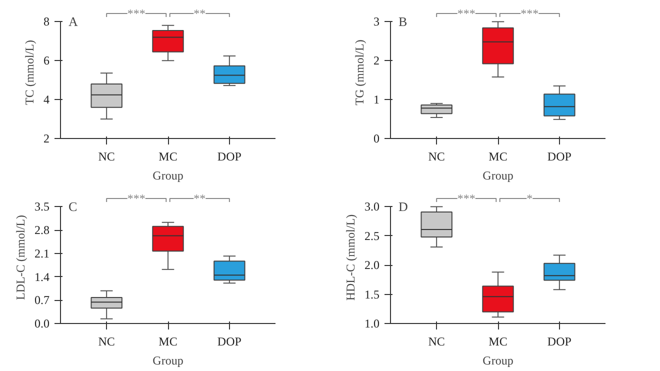  Describe the element at coordinates (372, 207) in the screenshot. I see `y-tick-label: 3.0` at that location.